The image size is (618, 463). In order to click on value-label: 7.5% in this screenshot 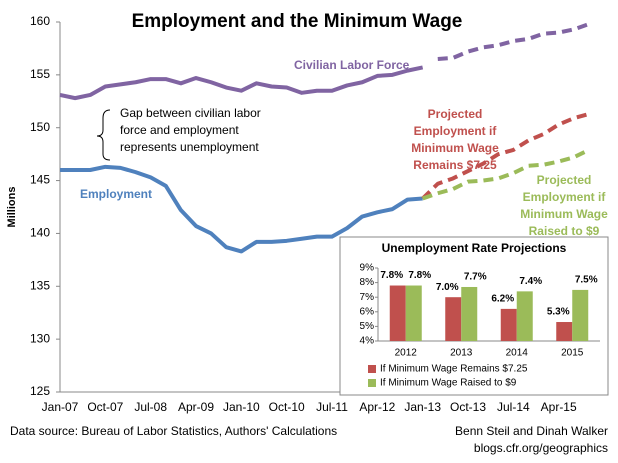, I will do `click(586, 280)`.